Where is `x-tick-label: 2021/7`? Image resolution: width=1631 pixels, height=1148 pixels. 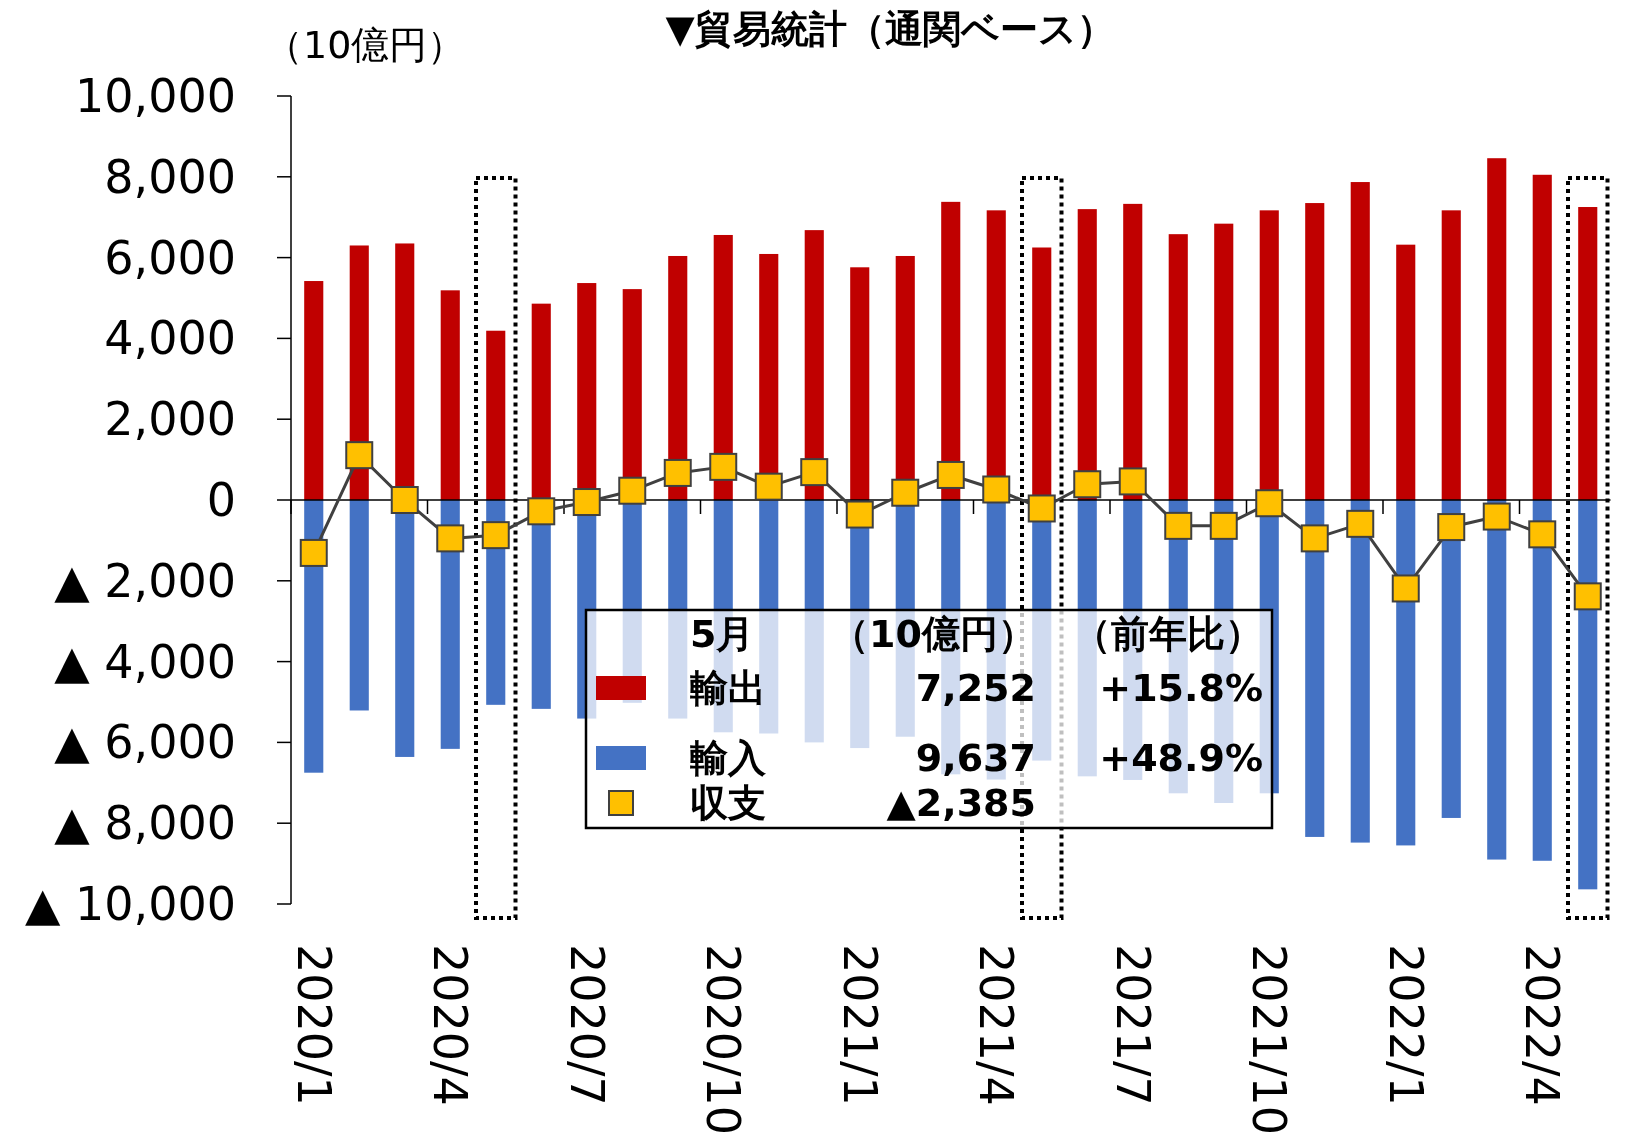 x-tick-label: 2021/7 is located at coordinates (1132, 1025).